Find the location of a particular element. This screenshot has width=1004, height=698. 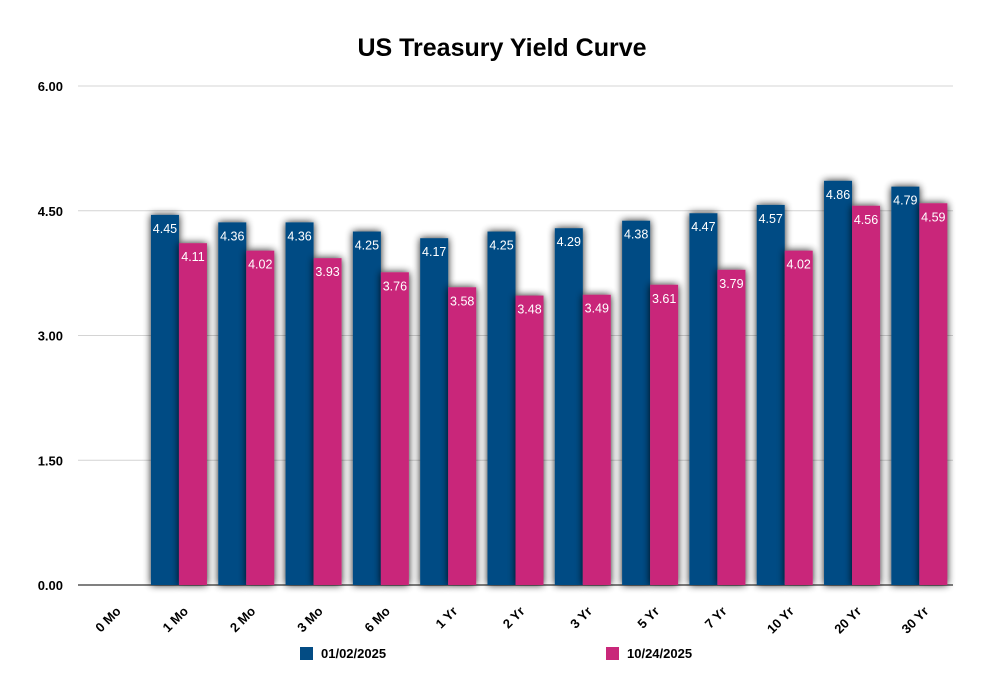

bar-1-10-yr is located at coordinates (770, 394).